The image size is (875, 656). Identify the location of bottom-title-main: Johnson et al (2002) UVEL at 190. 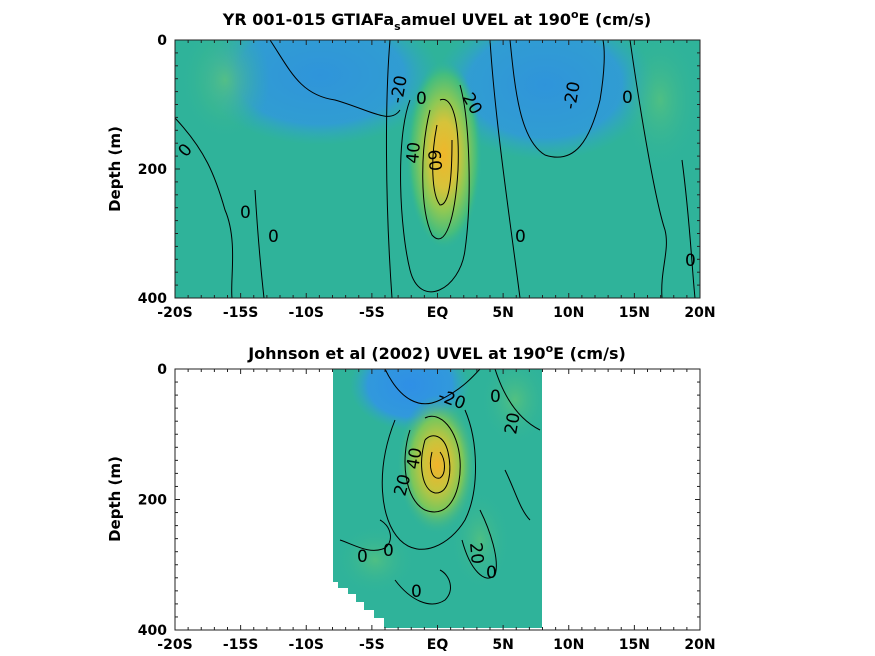
(396, 353).